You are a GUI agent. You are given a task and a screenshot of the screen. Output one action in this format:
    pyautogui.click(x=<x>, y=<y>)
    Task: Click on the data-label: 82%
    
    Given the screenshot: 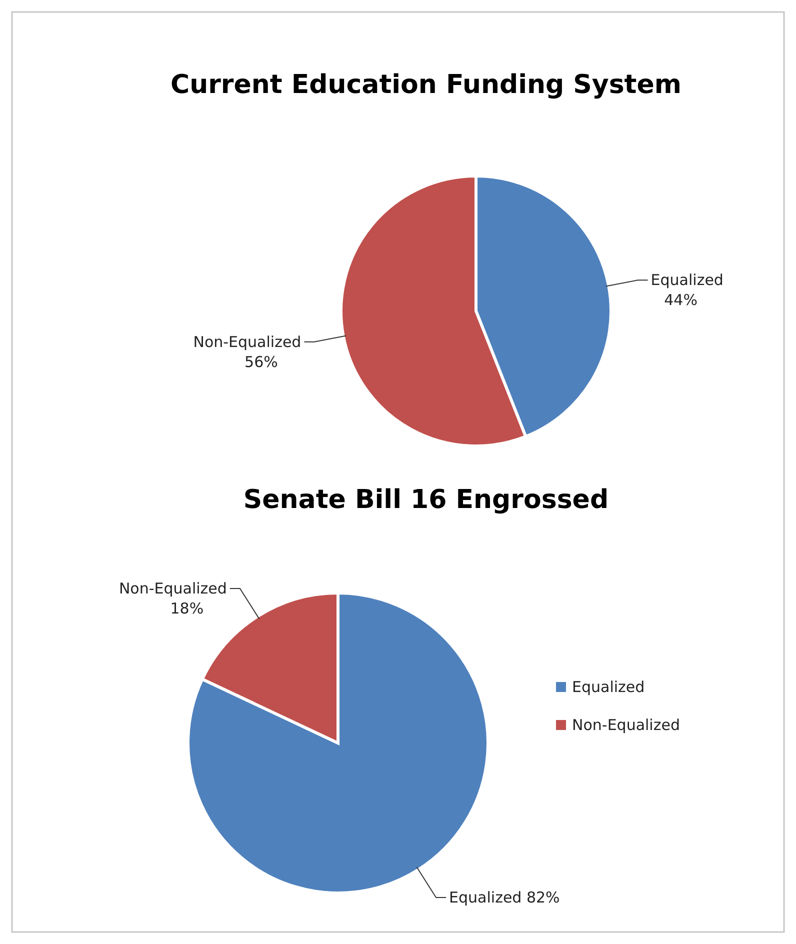 What is the action you would take?
    pyautogui.click(x=543, y=897)
    